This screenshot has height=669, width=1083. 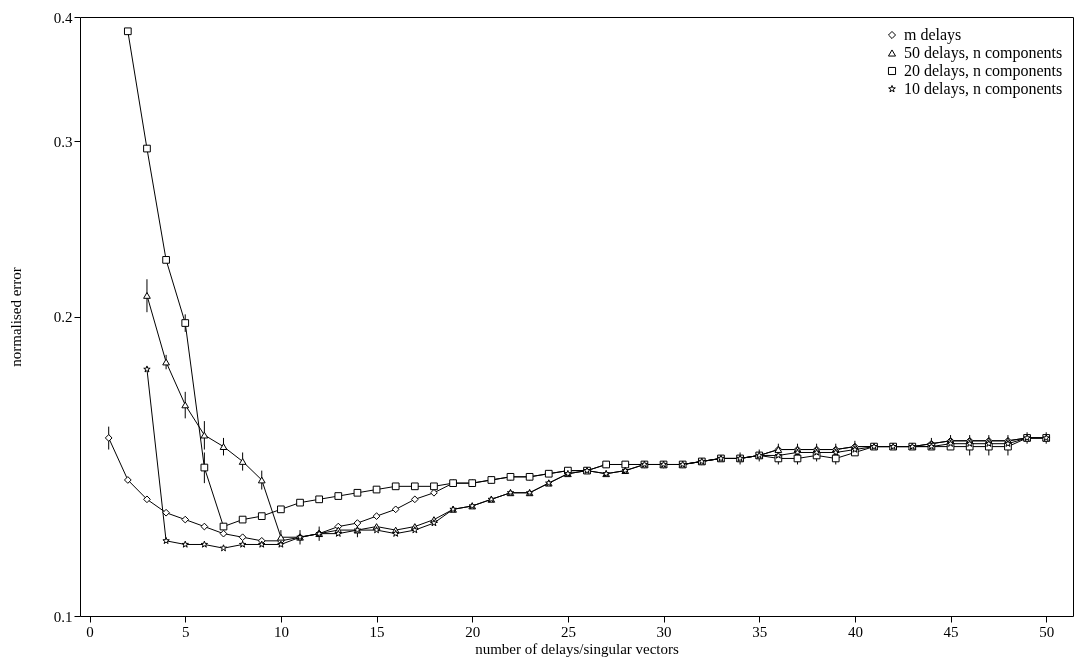 What do you see at coordinates (473, 631) in the screenshot?
I see `x-tick-label: 20` at bounding box center [473, 631].